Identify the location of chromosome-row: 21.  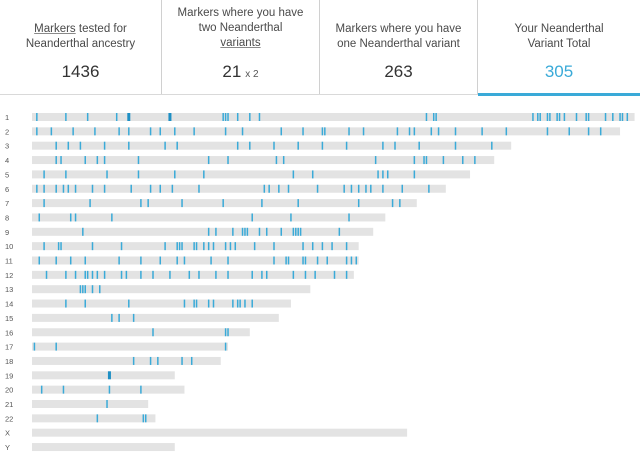
(77, 404).